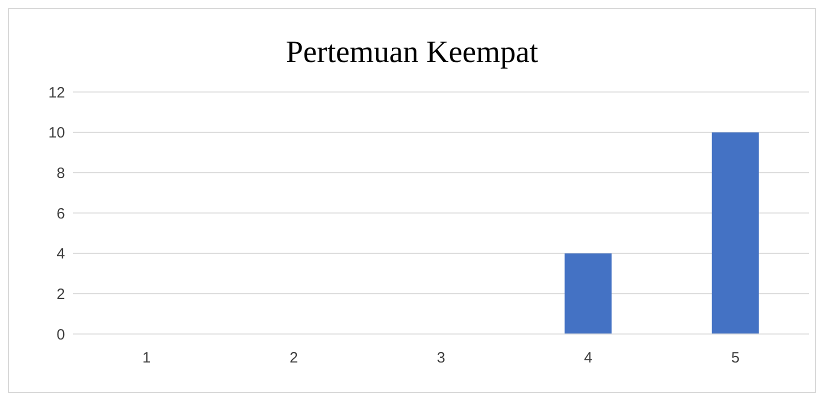 The width and height of the screenshot is (824, 401). What do you see at coordinates (294, 358) in the screenshot?
I see `x-tick-label: 2` at bounding box center [294, 358].